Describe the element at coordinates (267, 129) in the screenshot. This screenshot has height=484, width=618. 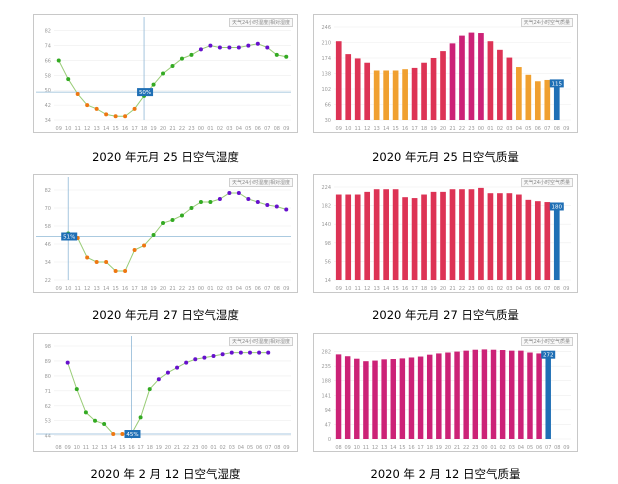
I see `x-tick-label: 07` at that location.